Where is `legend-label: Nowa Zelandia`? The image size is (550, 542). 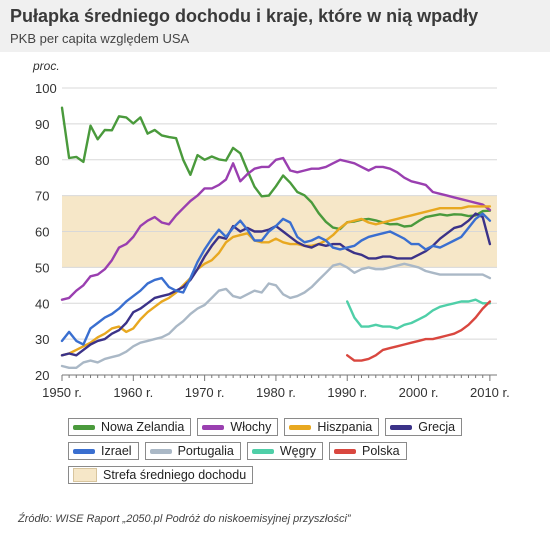
legend-label: Nowa Zelandia is located at coordinates (143, 427).